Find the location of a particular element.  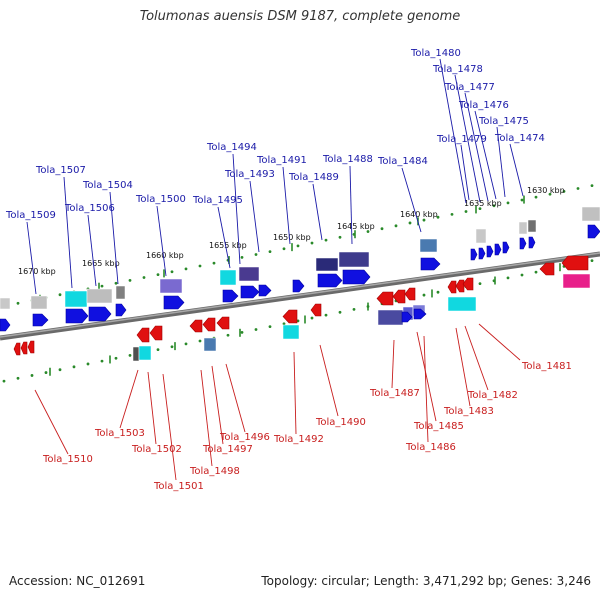

scale-label: 1635 kbp is located at coordinates (483, 203).